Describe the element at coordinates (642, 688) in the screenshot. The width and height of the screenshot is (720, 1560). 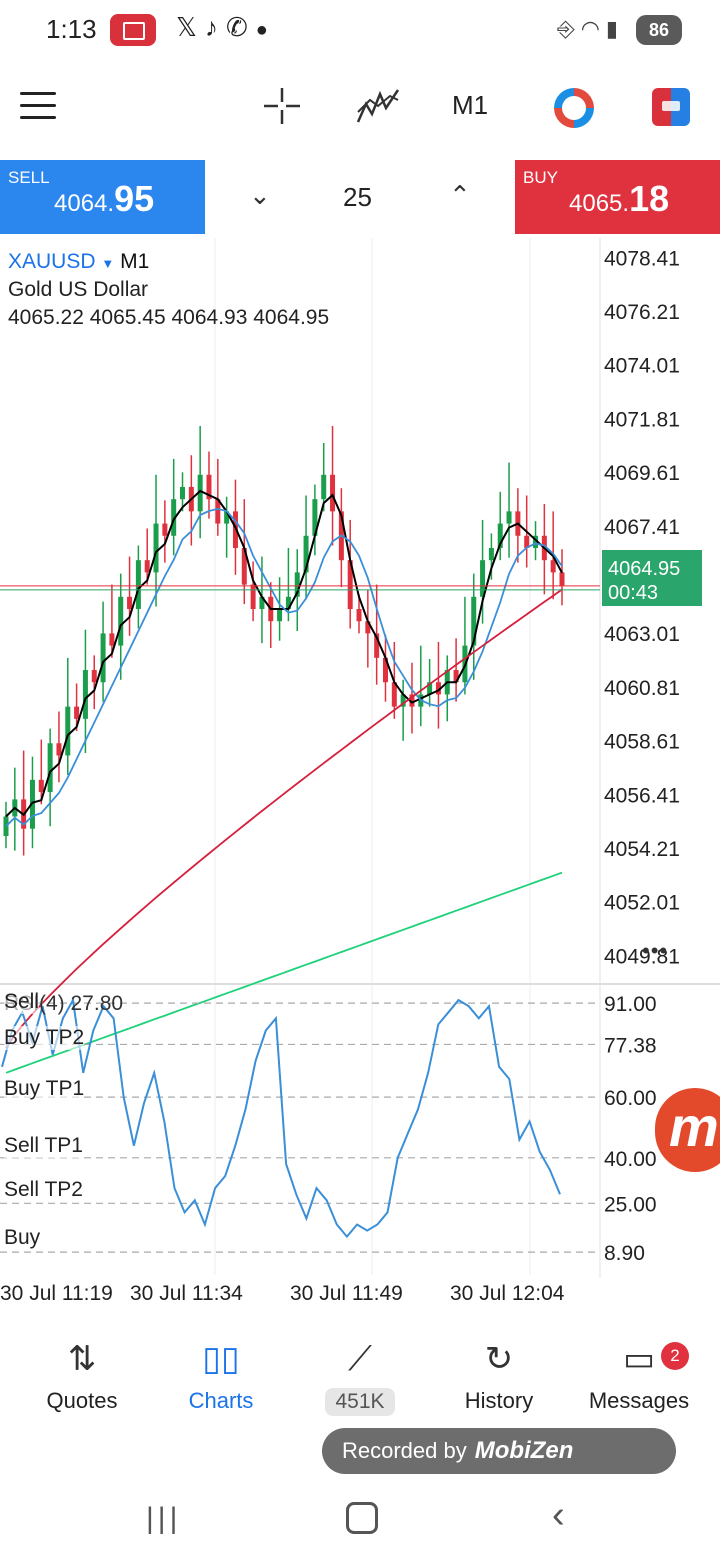
I see `price-axis-label: 4060.81` at that location.